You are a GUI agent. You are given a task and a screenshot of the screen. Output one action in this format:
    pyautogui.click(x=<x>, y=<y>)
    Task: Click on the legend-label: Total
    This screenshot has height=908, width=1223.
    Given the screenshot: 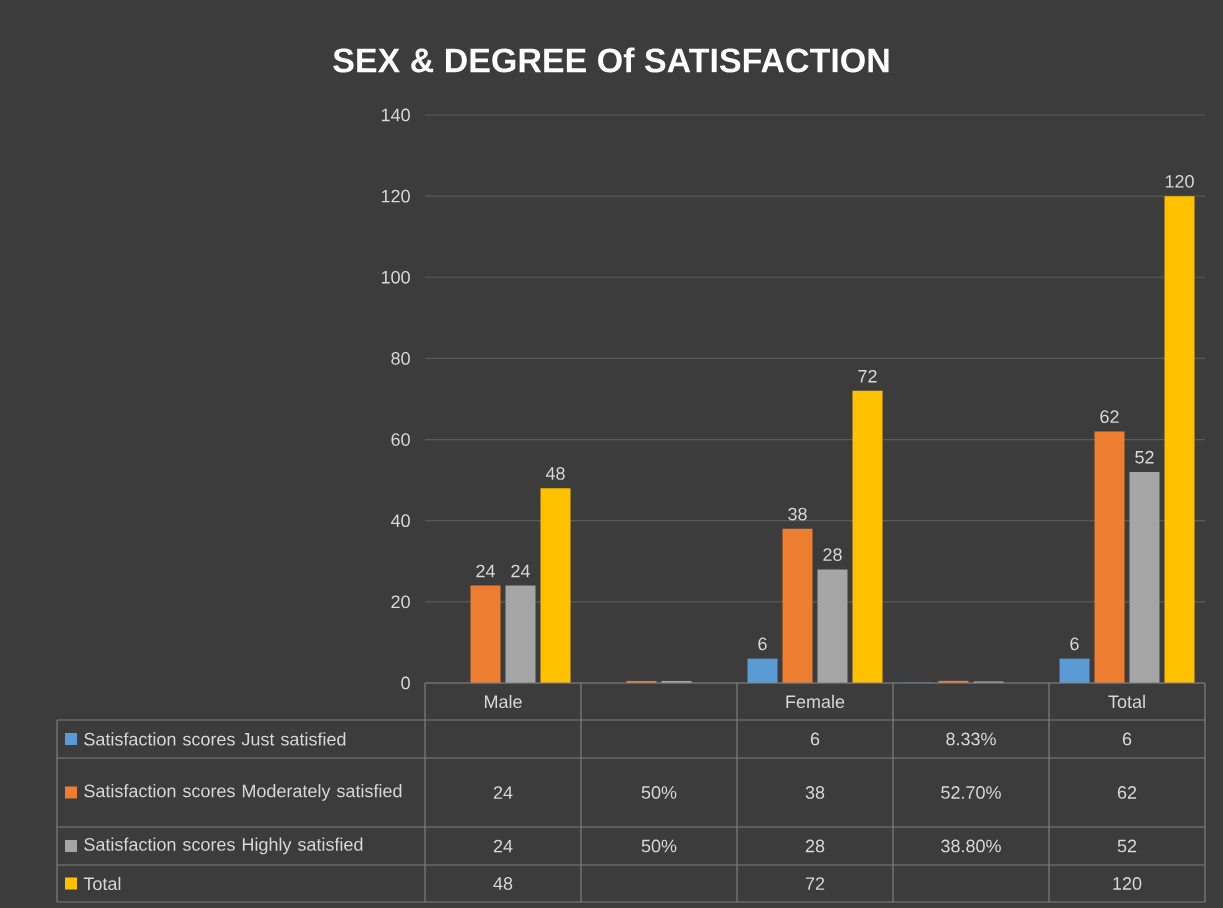 What is the action you would take?
    pyautogui.click(x=102, y=883)
    